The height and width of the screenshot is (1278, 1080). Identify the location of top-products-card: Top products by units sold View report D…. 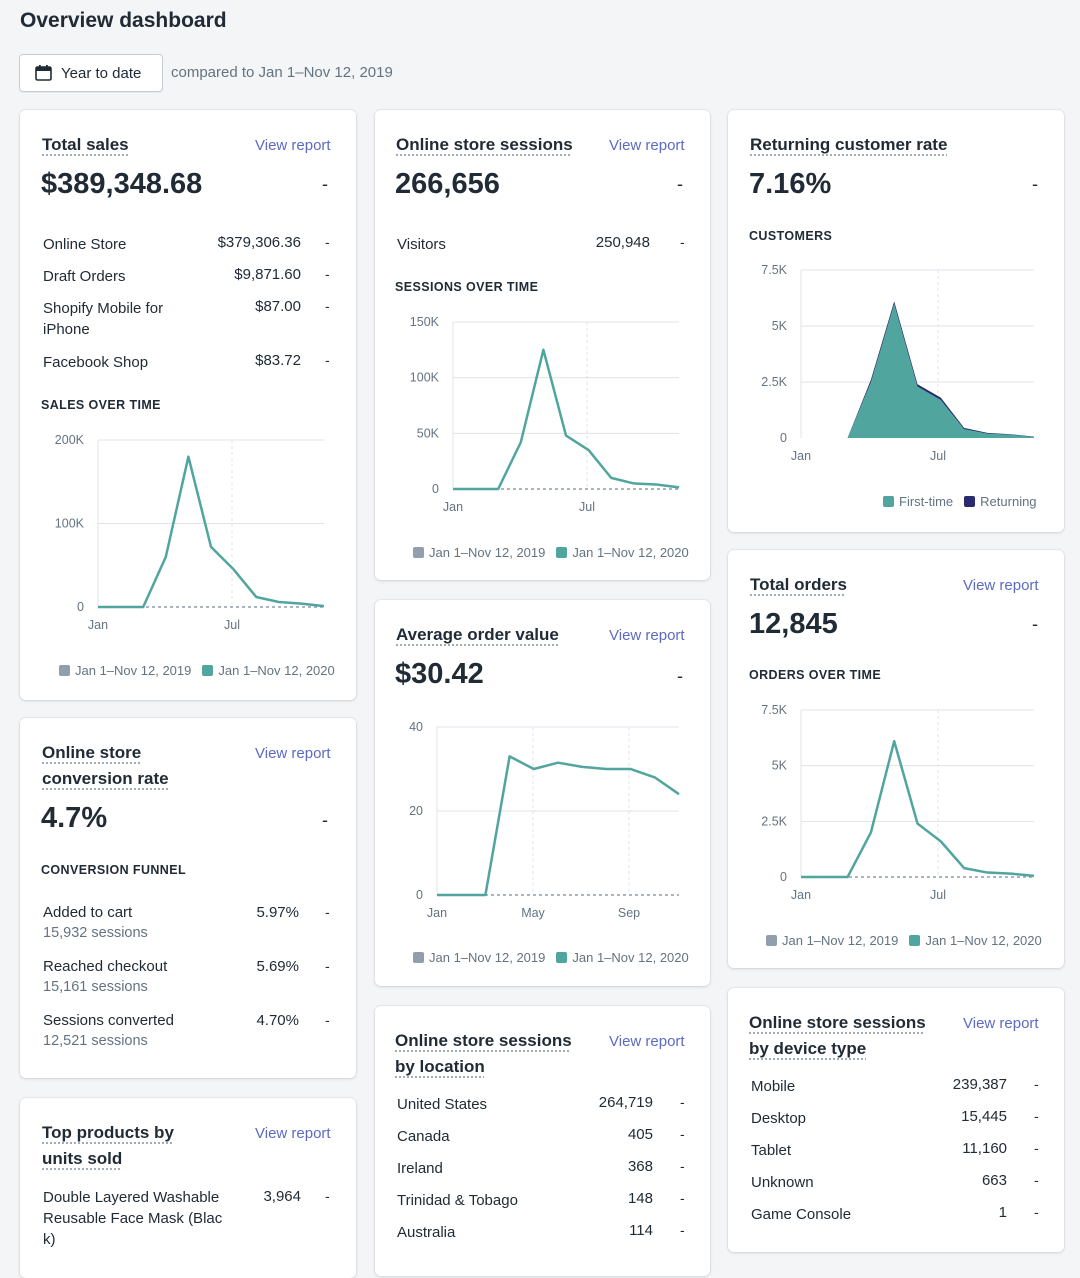
(188, 1188).